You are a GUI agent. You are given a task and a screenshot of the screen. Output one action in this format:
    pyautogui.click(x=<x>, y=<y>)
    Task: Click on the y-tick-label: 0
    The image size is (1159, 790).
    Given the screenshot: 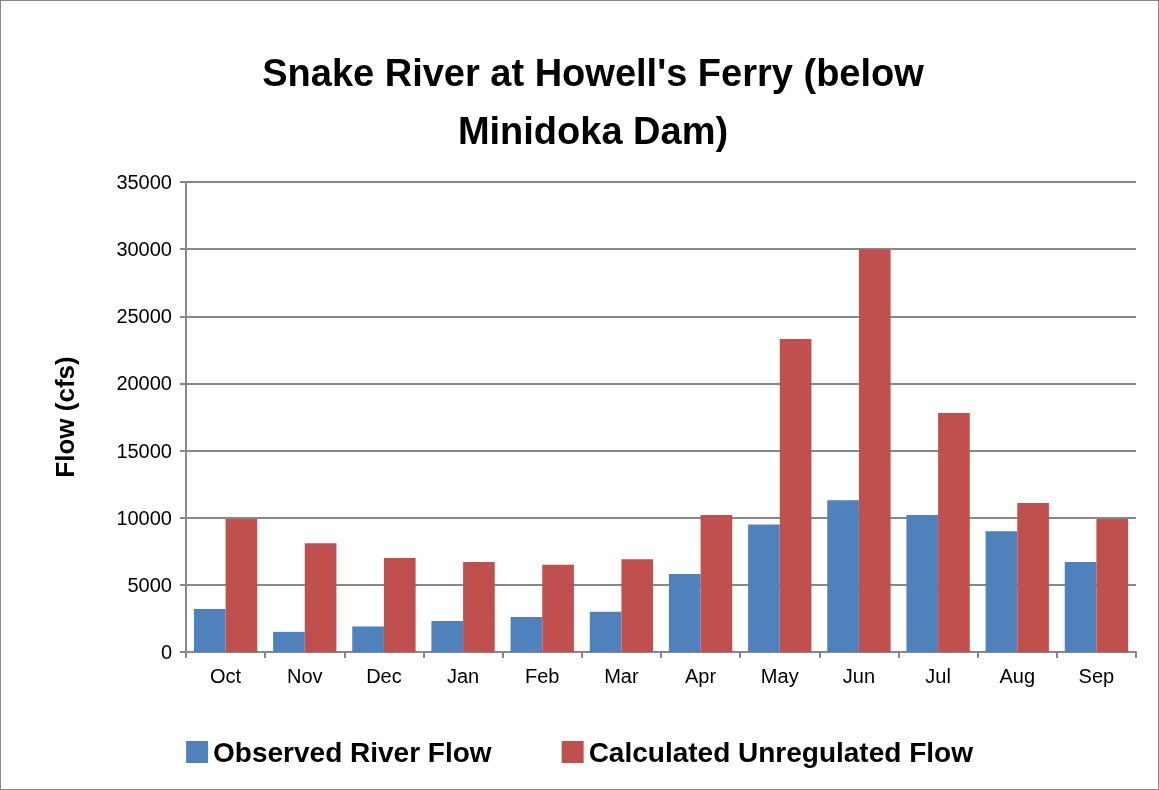 What is the action you would take?
    pyautogui.click(x=166, y=652)
    